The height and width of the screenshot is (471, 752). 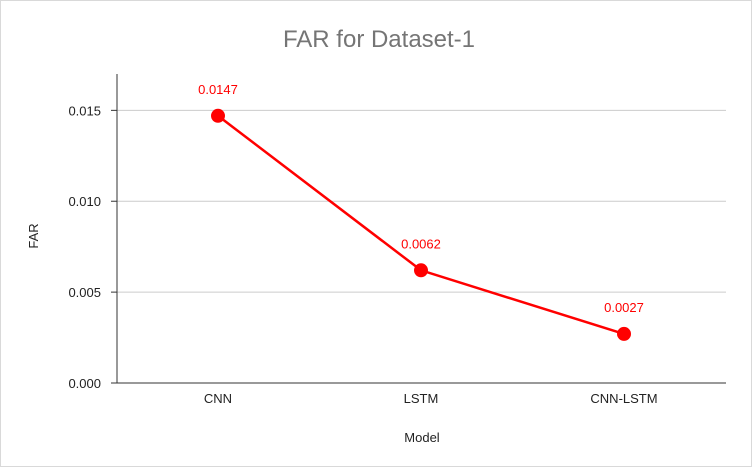 What do you see at coordinates (84, 110) in the screenshot?
I see `y-tick-label: 0.015` at bounding box center [84, 110].